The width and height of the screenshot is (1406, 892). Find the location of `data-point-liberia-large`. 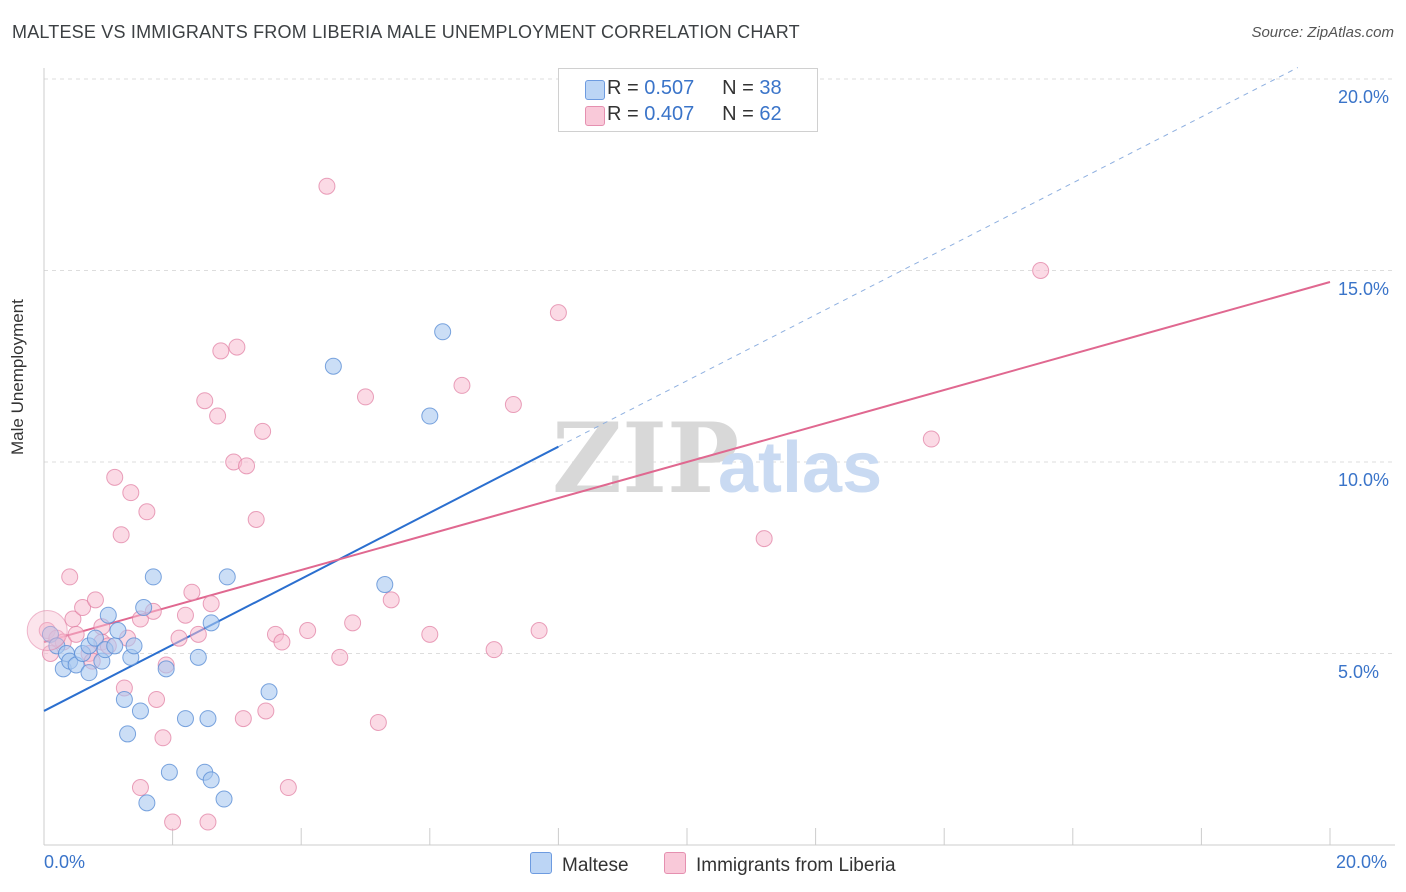

data-point-liberia-large is located at coordinates (47, 631).